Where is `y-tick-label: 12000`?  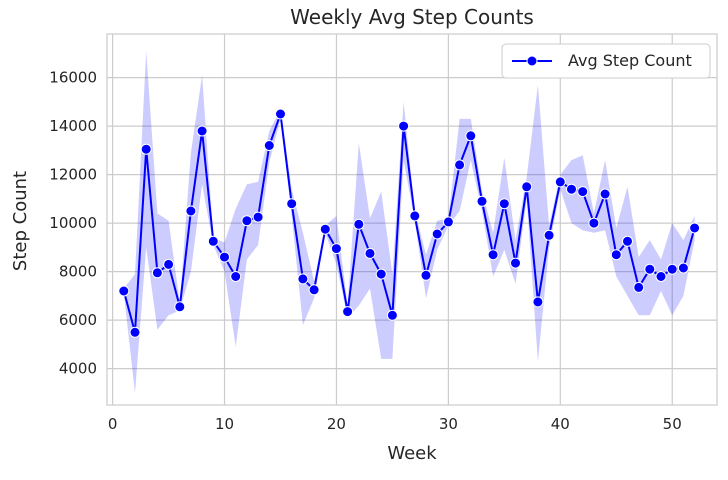
y-tick-label: 12000 is located at coordinates (73, 175).